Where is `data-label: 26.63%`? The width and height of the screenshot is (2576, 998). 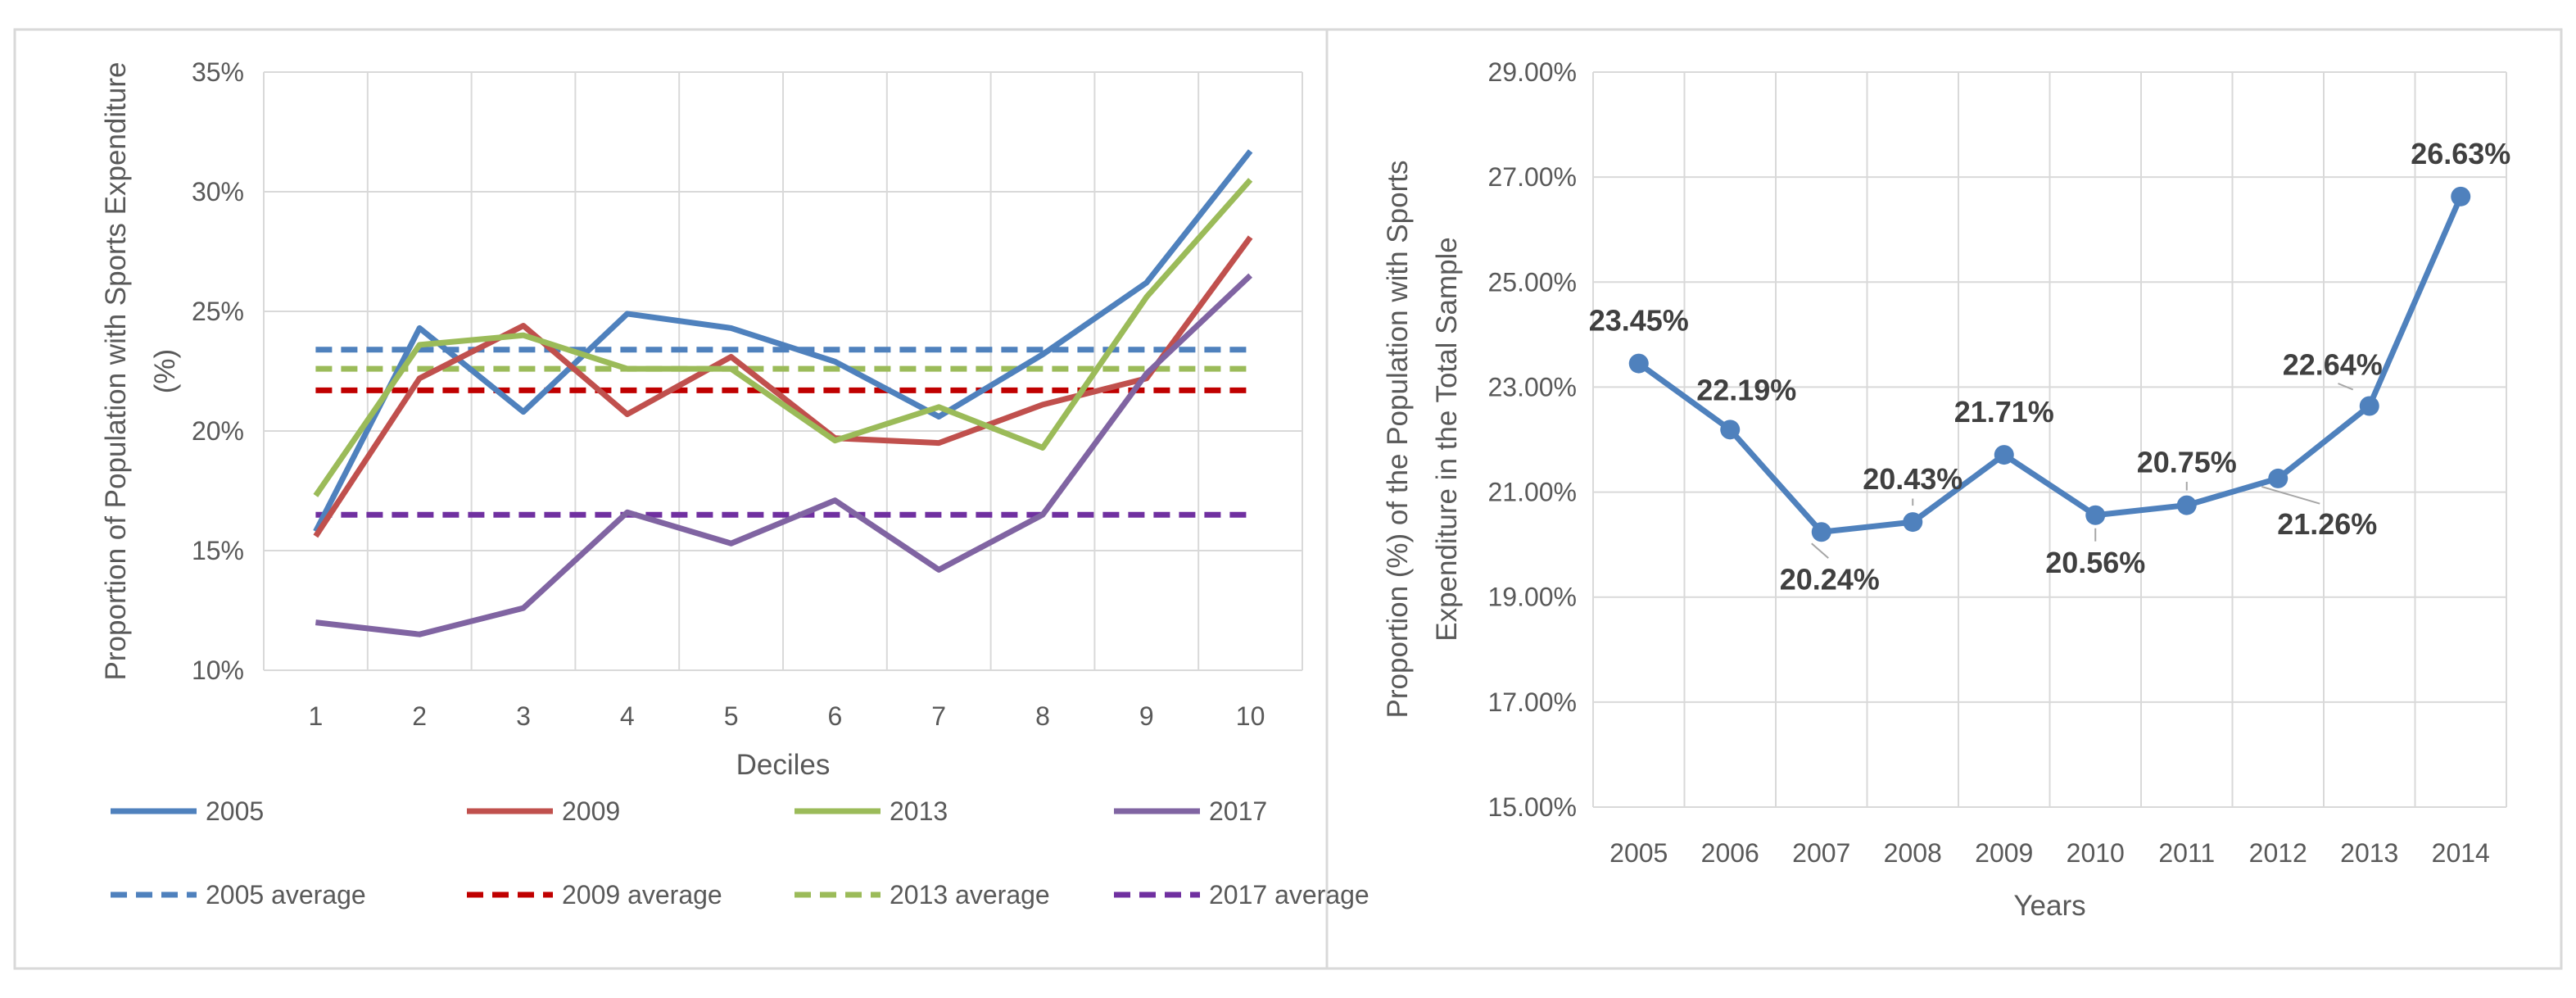
data-label: 26.63% is located at coordinates (2460, 153).